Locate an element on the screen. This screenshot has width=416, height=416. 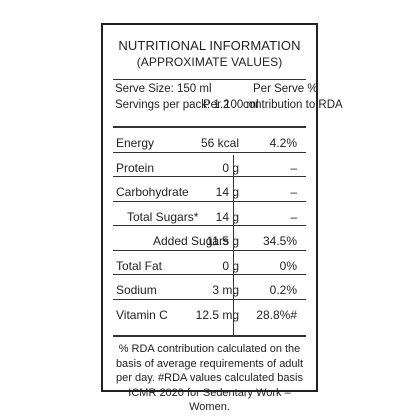
per100-value: 56 kcal is located at coordinates (219, 143).